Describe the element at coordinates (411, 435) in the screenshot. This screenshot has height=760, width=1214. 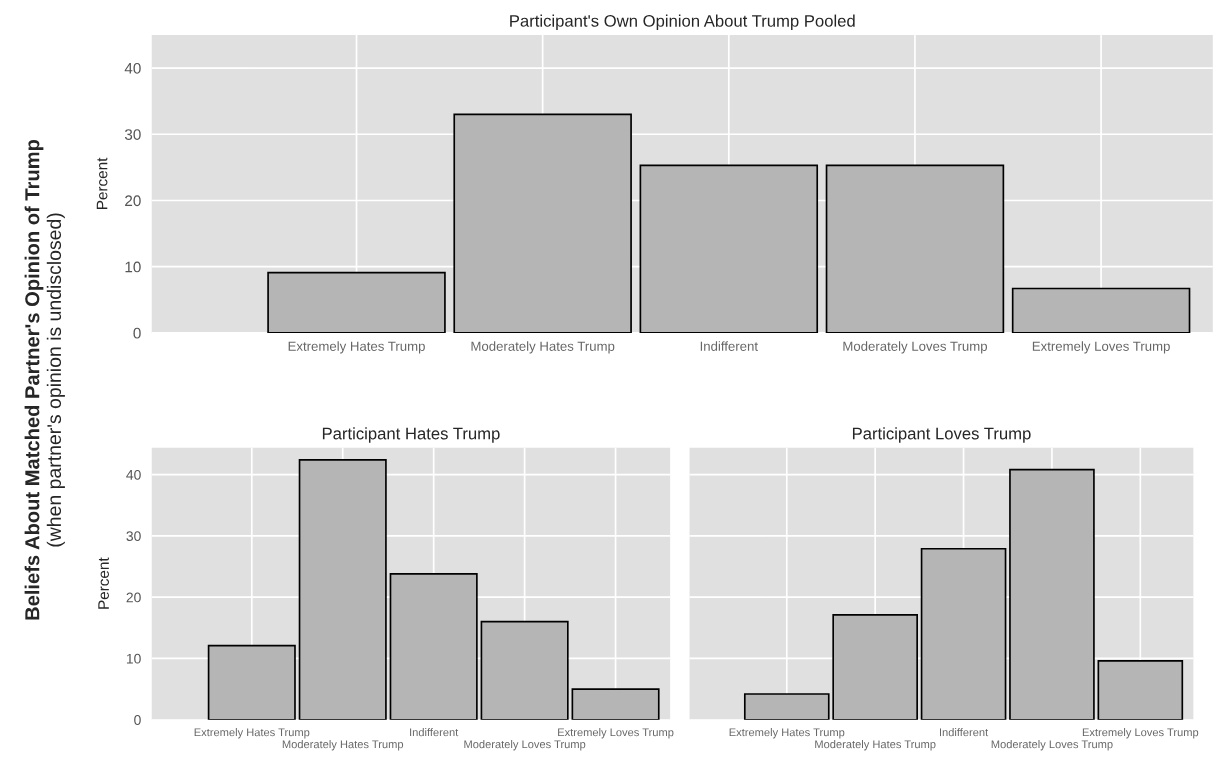
I see `chart-title: Participant Hates Trump` at that location.